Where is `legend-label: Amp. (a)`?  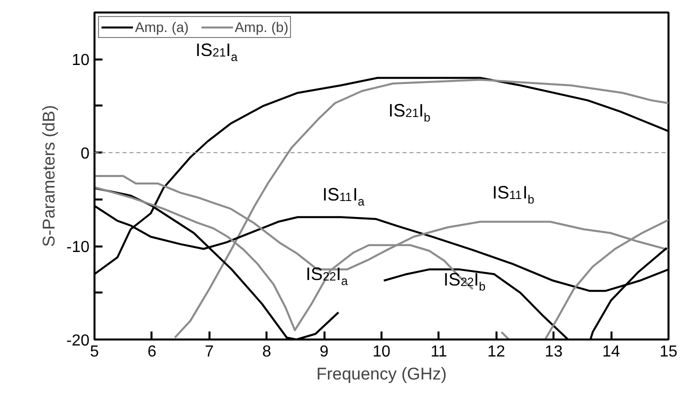 legend-label: Amp. (a) is located at coordinates (162, 27).